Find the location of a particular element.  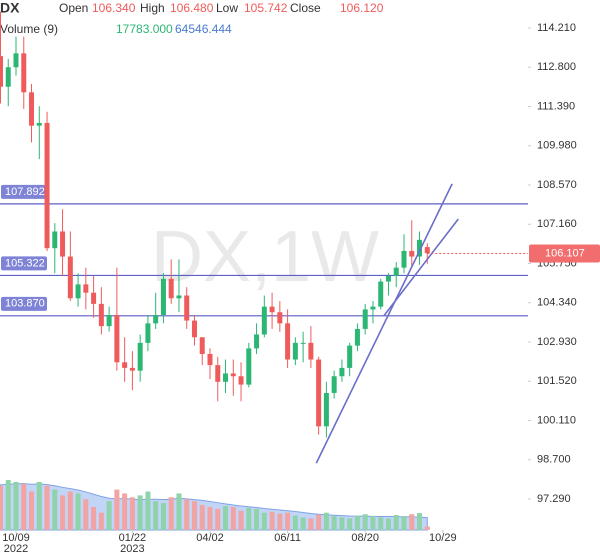

close-value: 106.120 is located at coordinates (362, 8).